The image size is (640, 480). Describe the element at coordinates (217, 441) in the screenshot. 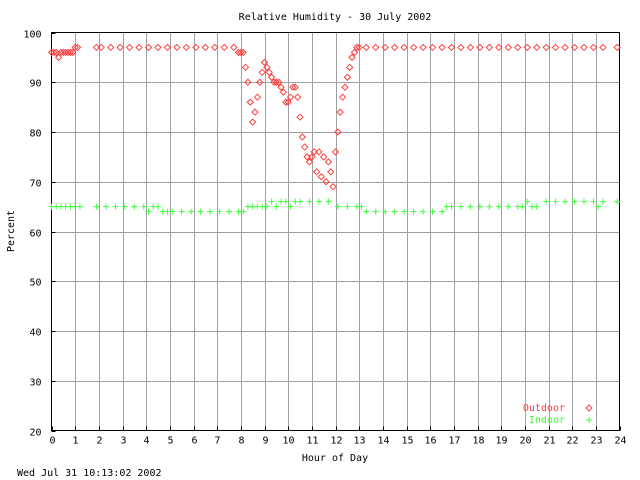

I see `x-tick-label: 7` at that location.